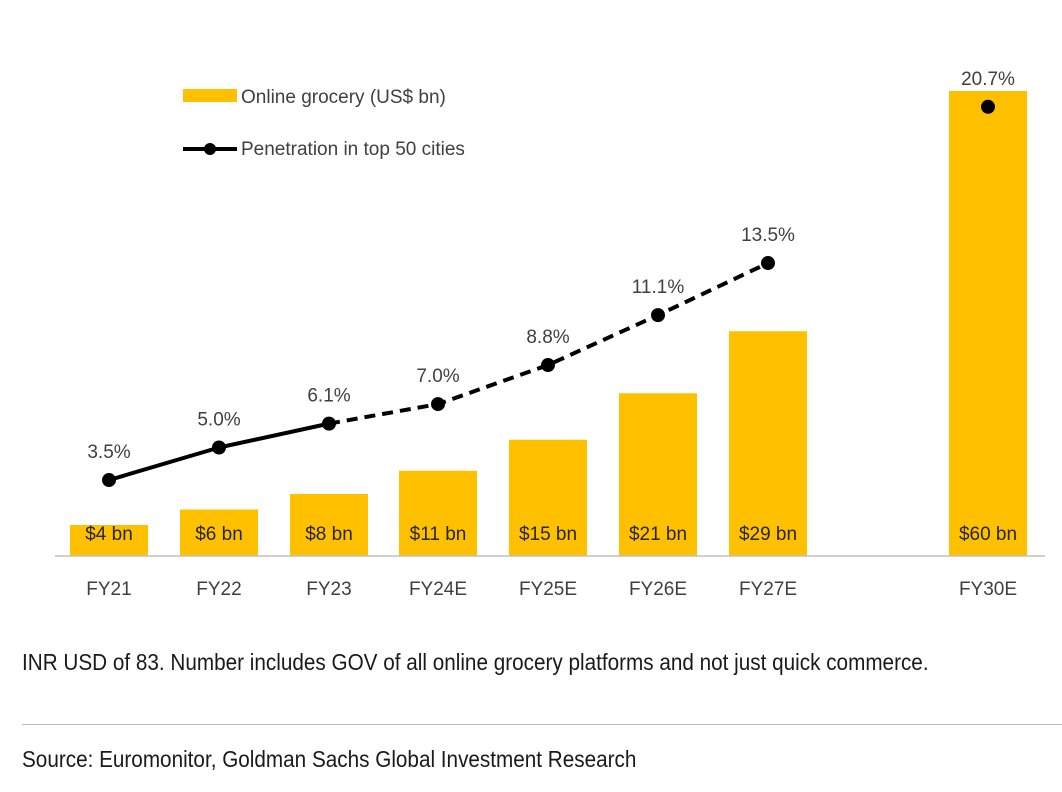 Image resolution: width=1062 pixels, height=792 pixels. Describe the element at coordinates (328, 396) in the screenshot. I see `point-label-fy23: 6.1%` at that location.